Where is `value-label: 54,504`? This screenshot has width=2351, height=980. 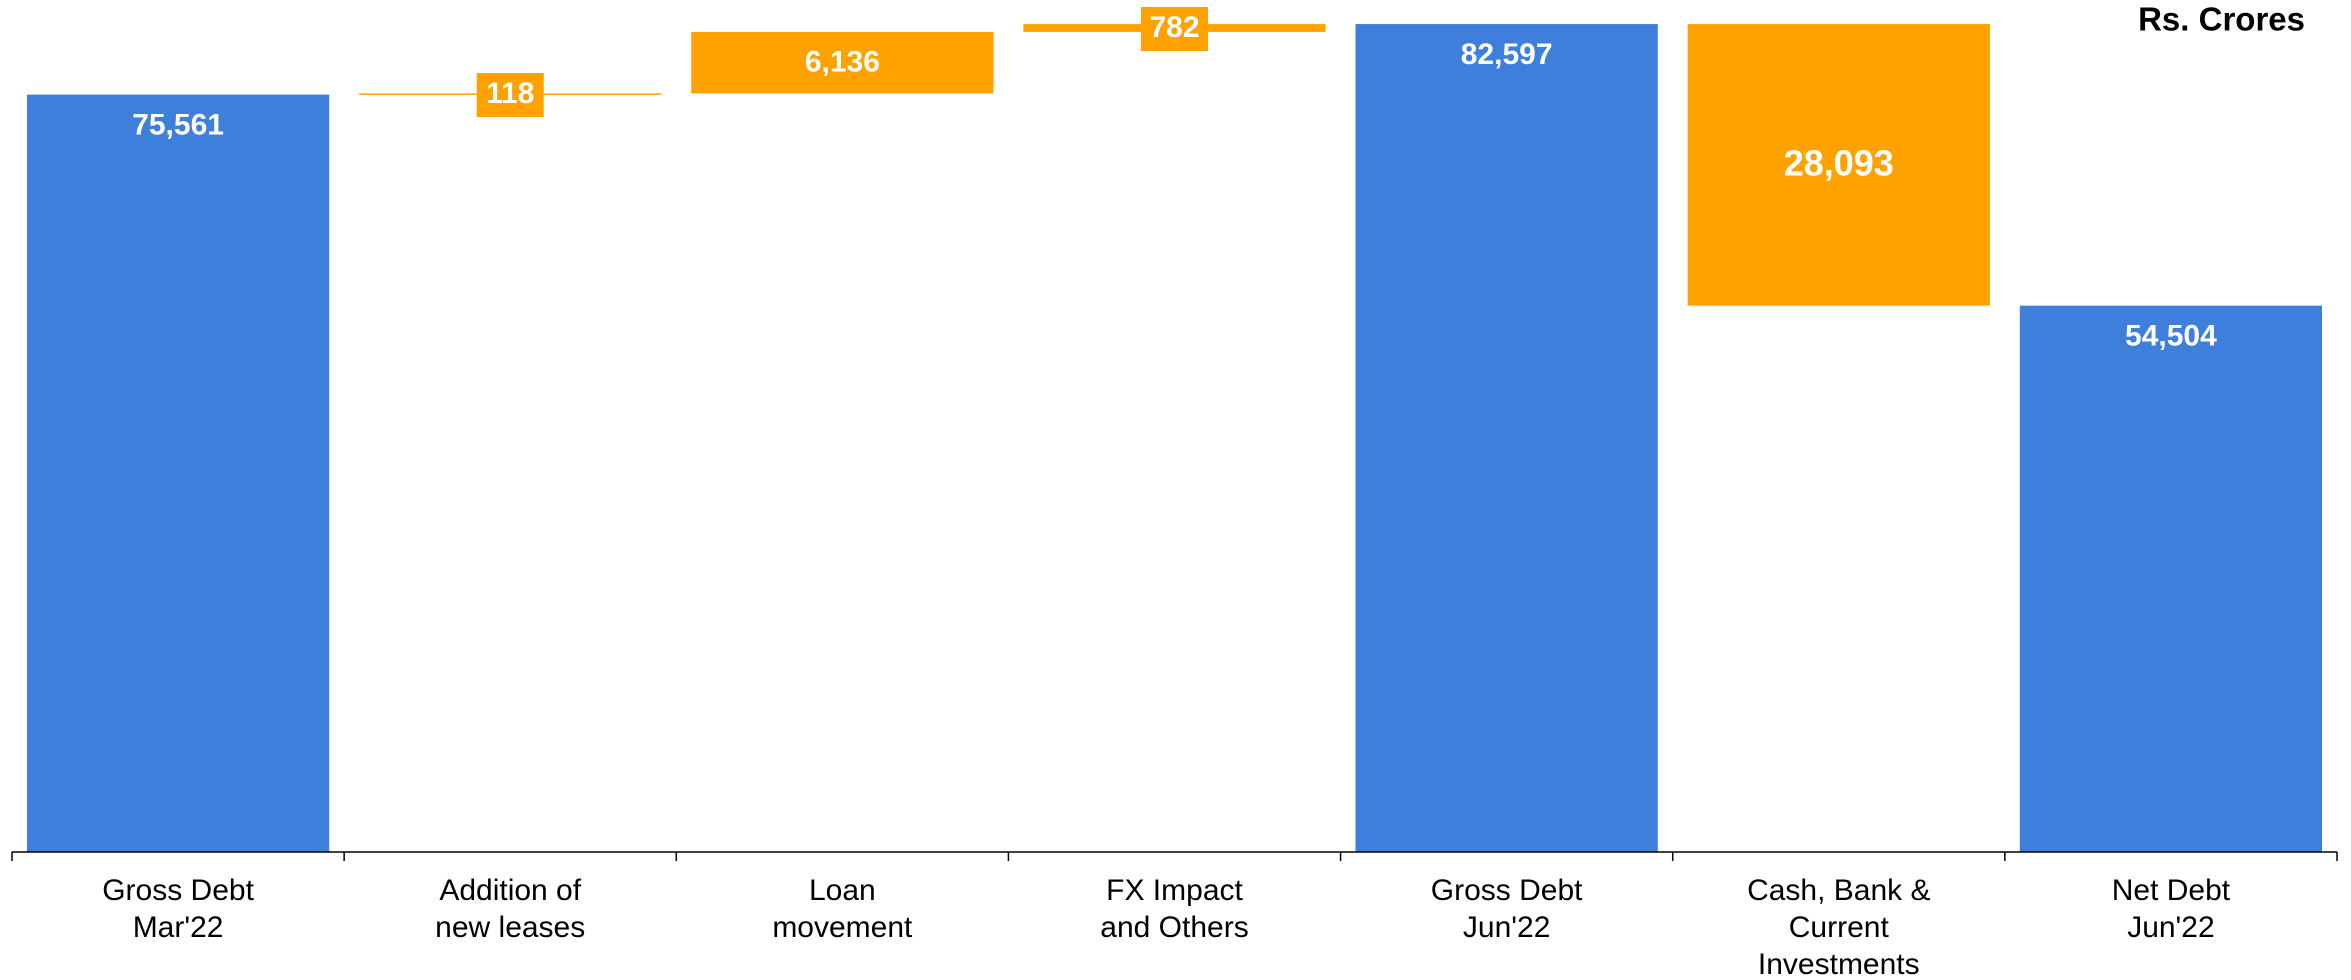 value-label: 54,504 is located at coordinates (2171, 336).